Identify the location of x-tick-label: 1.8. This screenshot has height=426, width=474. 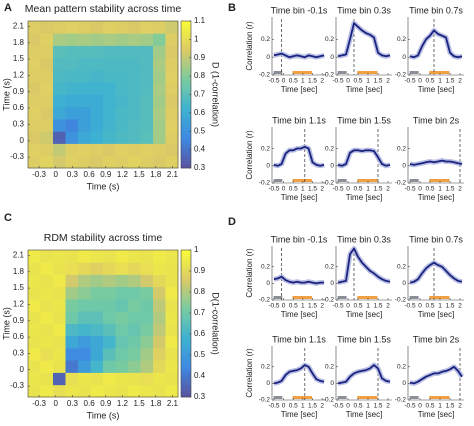
(156, 174).